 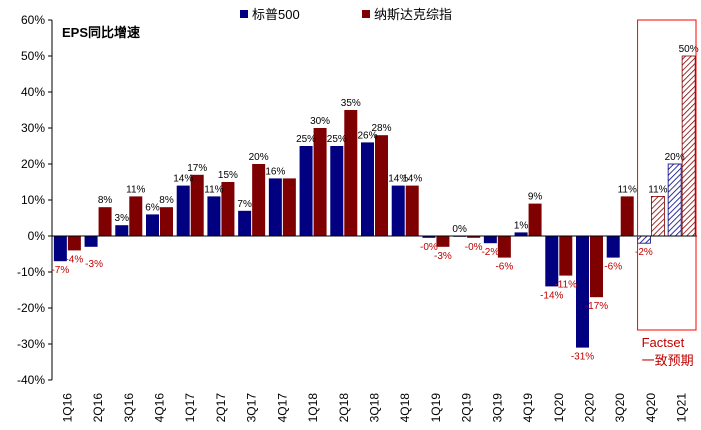 What do you see at coordinates (474, 247) in the screenshot?
I see `data-label: -0%` at bounding box center [474, 247].